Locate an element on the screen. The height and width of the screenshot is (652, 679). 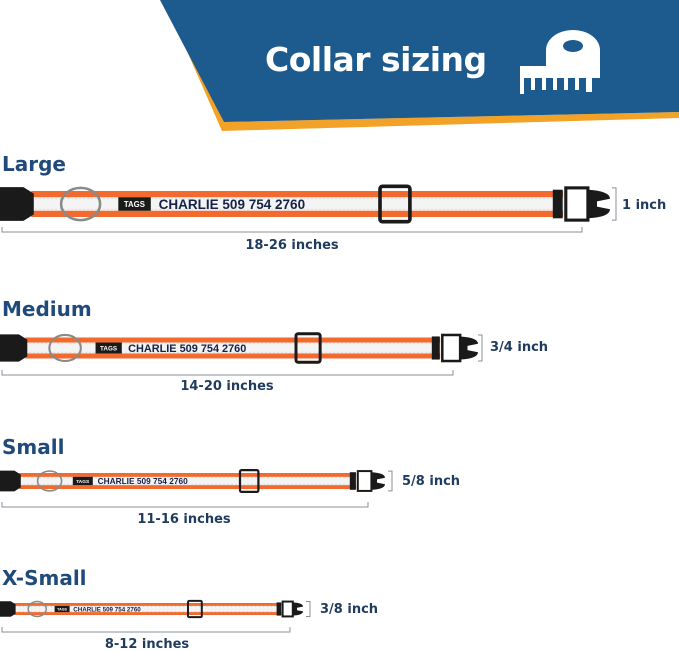
length-medium: 14-20 inches is located at coordinates (227, 386).